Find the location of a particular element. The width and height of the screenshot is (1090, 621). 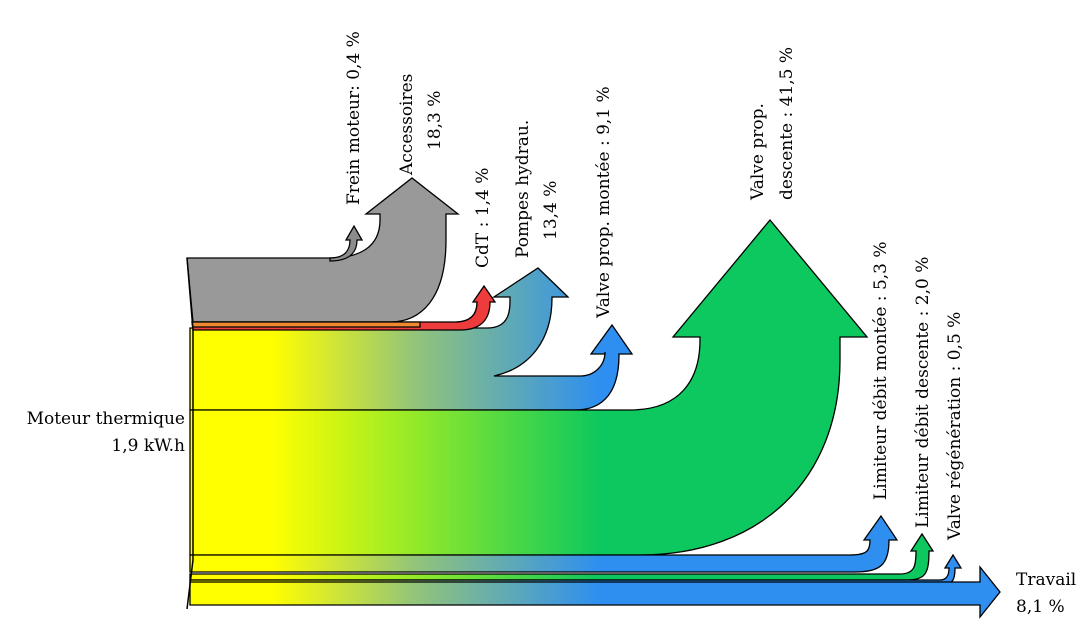

label-frein: Frein moteur: 0,4 % is located at coordinates (354, 118).